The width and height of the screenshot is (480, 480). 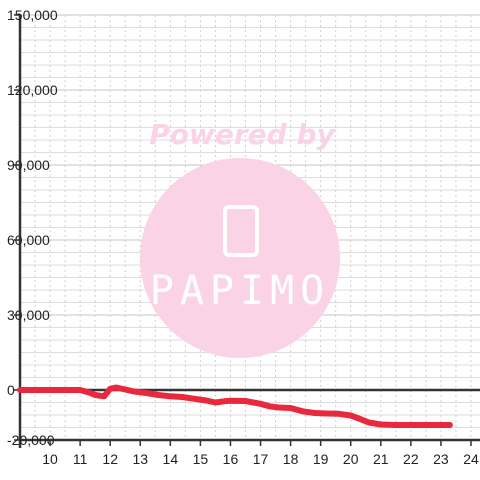 What do you see at coordinates (32, 15) in the screenshot?
I see `y-tick-label: 150,000` at bounding box center [32, 15].